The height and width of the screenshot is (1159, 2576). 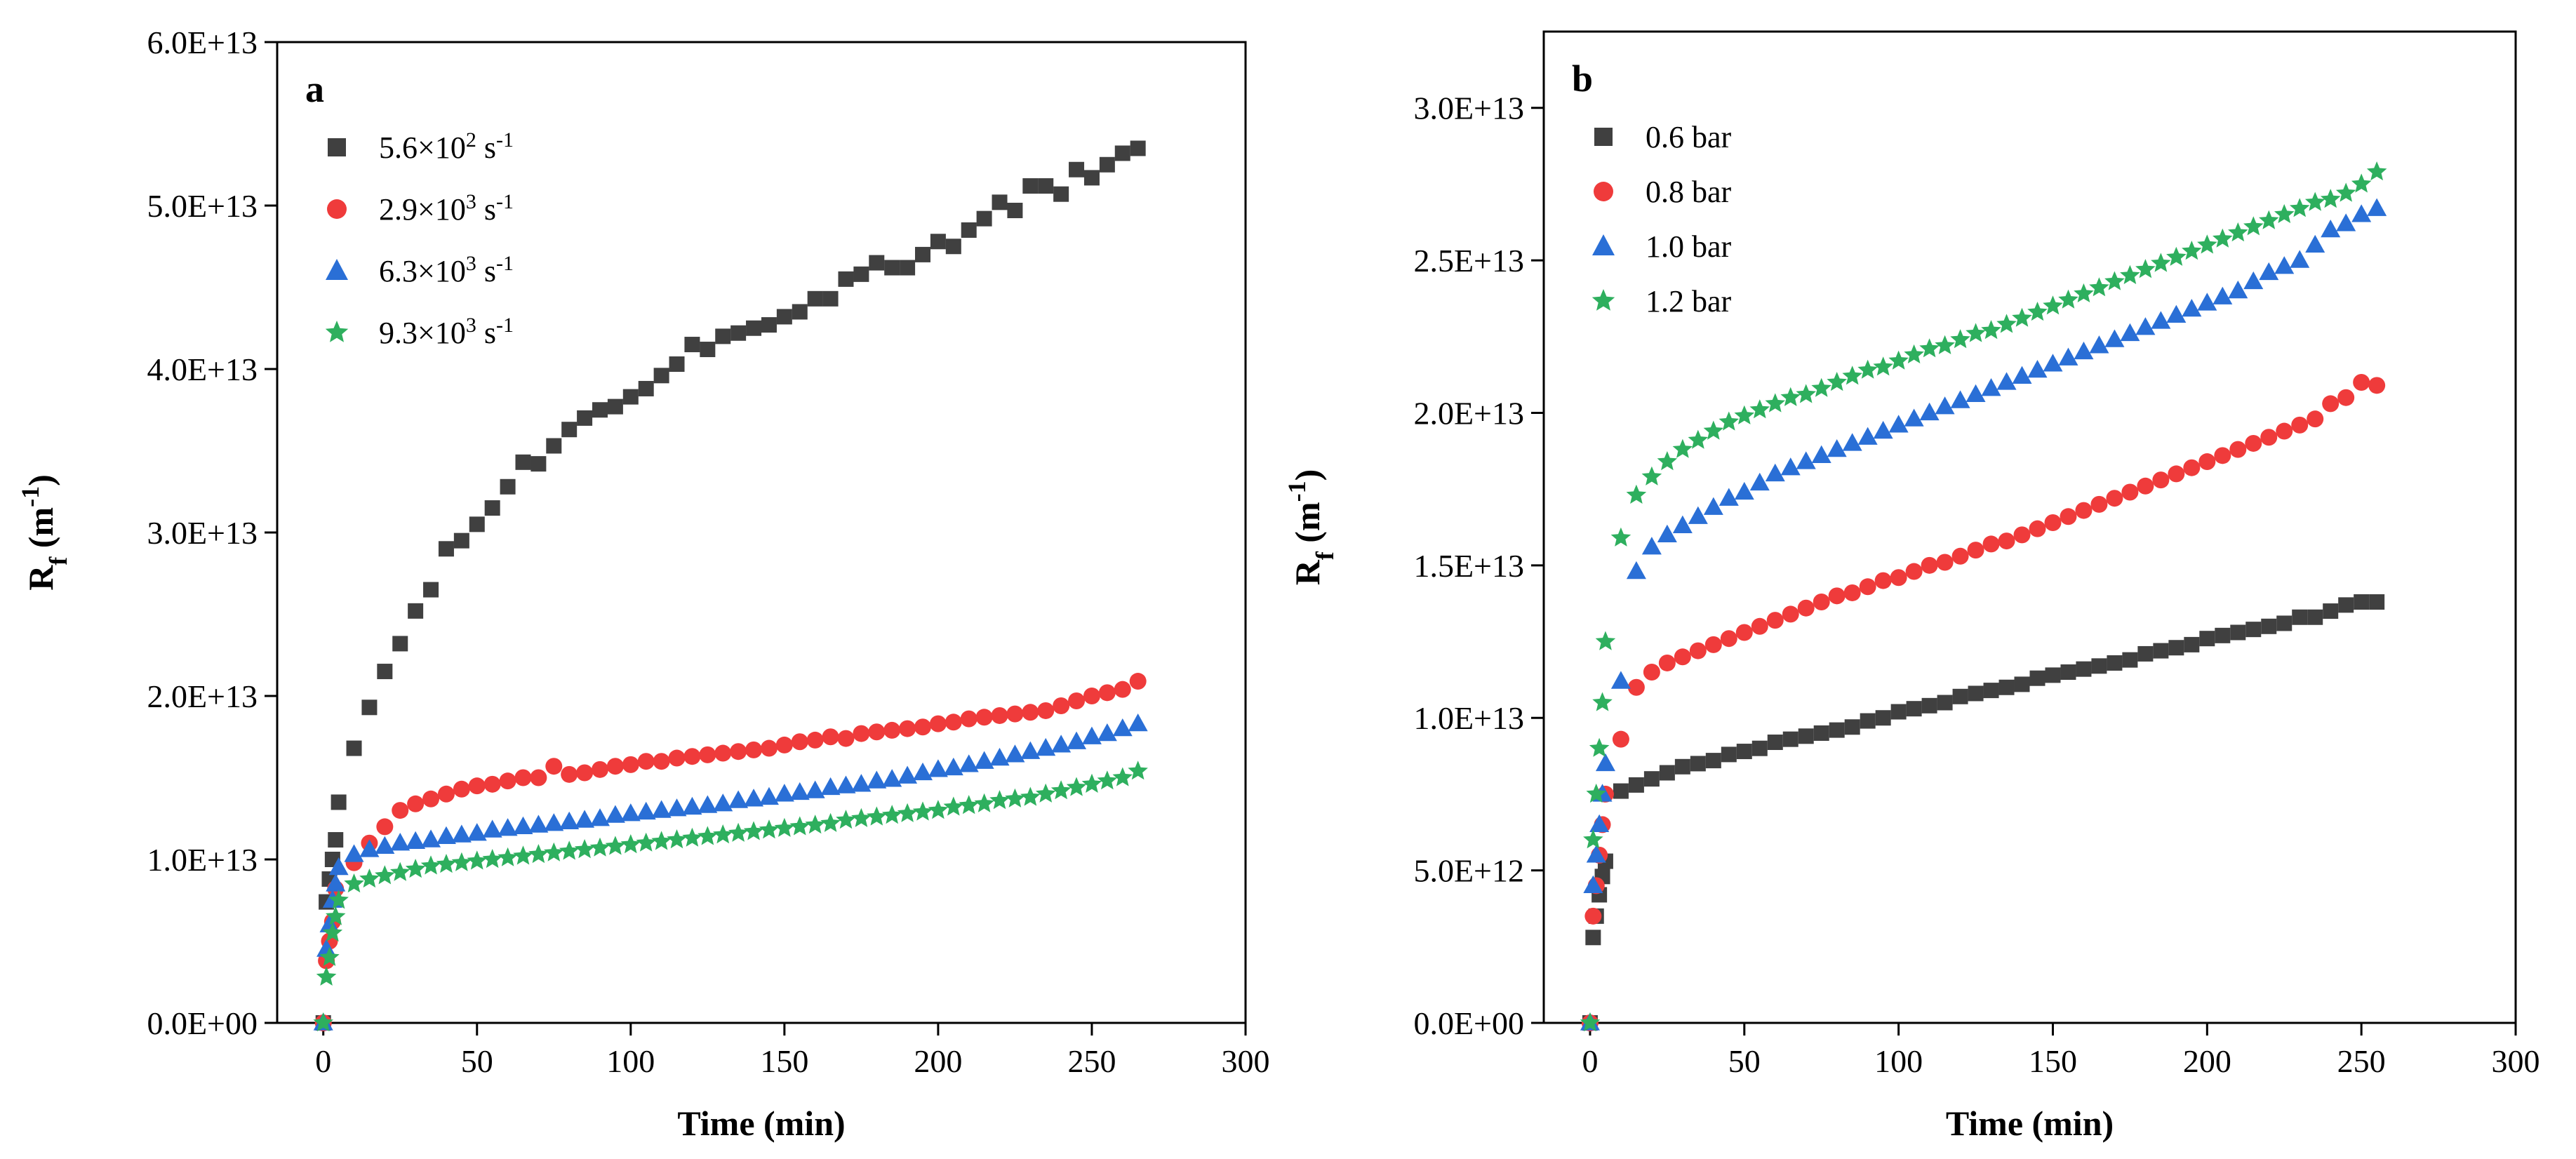 I want to click on y-axis-title-part: -1, so click(x=1297, y=492).